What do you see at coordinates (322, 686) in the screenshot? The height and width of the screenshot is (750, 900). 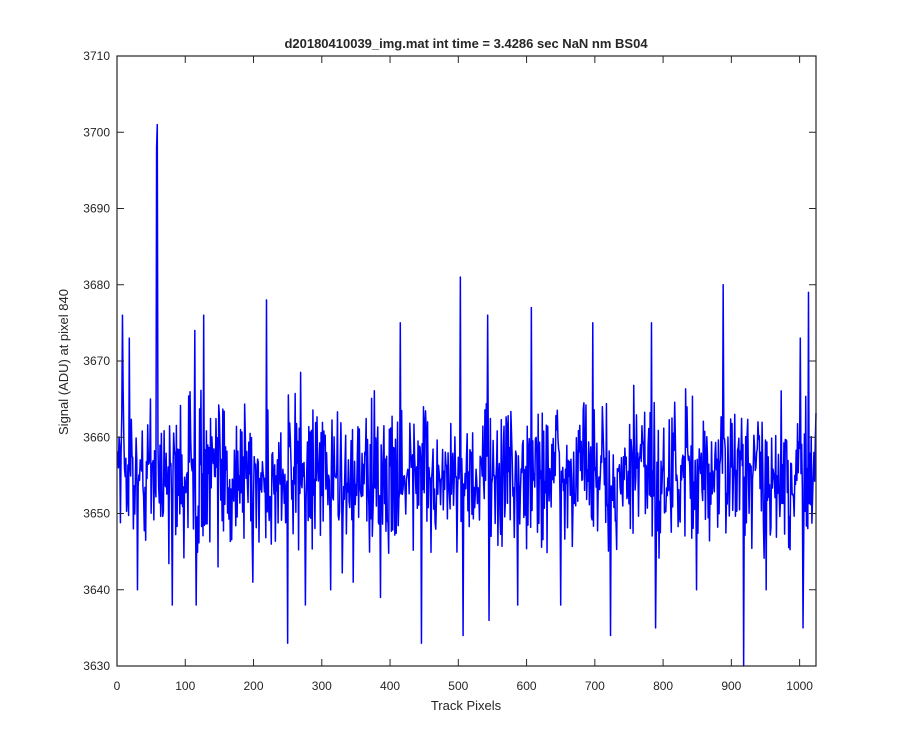 I see `x-tick-label: 300` at bounding box center [322, 686].